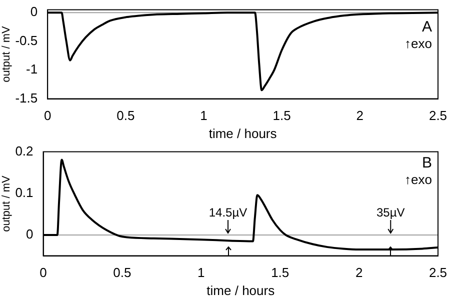 This screenshot has height=299, width=450. What do you see at coordinates (24, 192) in the screenshot?
I see `y-tick-label: 0.1` at bounding box center [24, 192].